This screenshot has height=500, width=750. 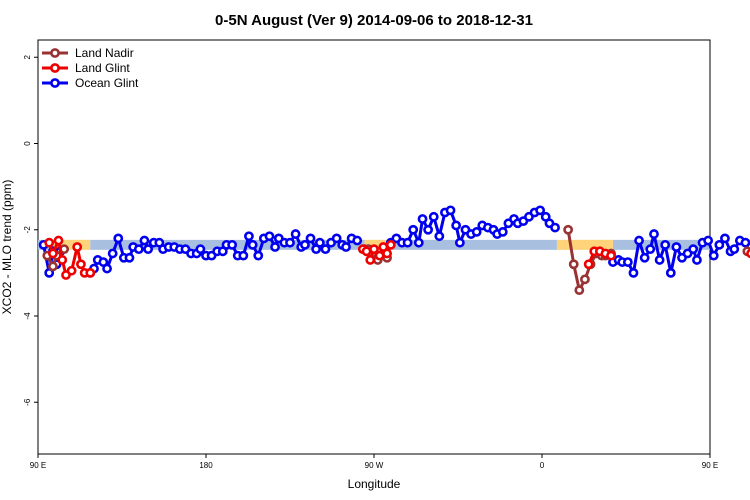 What do you see at coordinates (206, 465) in the screenshot?
I see `x-tick-label: 180` at bounding box center [206, 465].